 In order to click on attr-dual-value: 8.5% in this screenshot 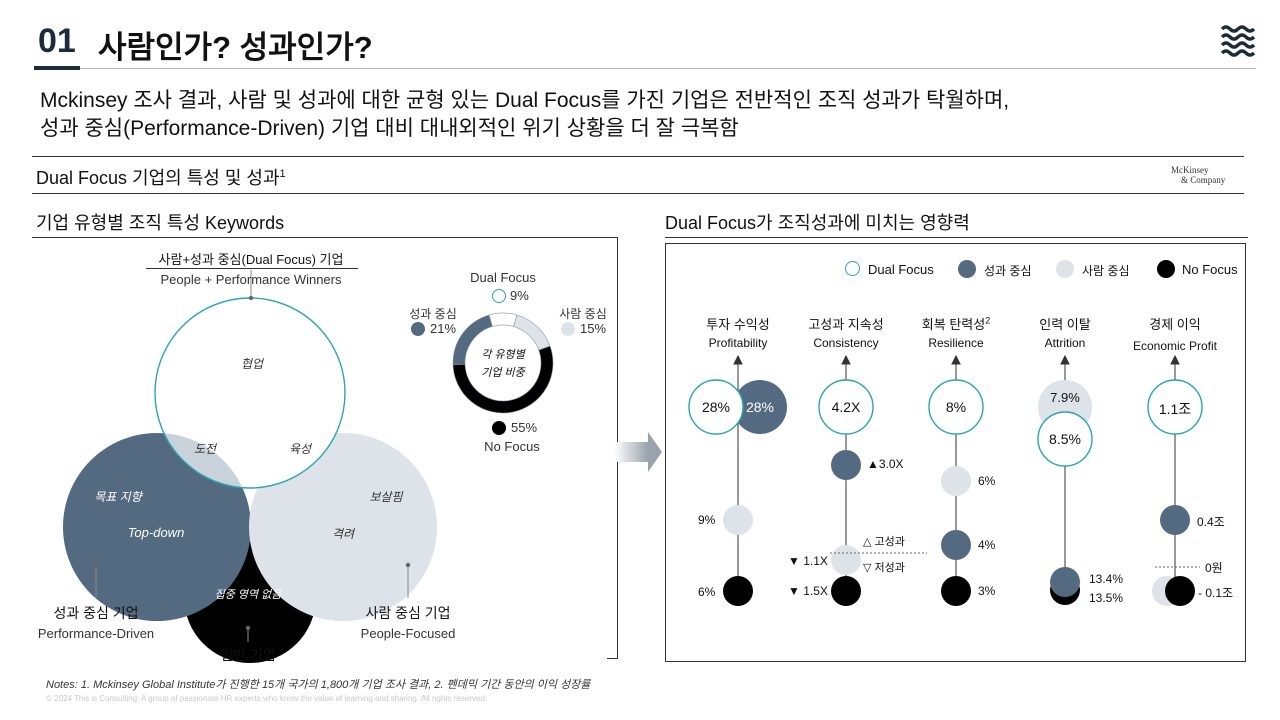, I will do `click(1065, 439)`.